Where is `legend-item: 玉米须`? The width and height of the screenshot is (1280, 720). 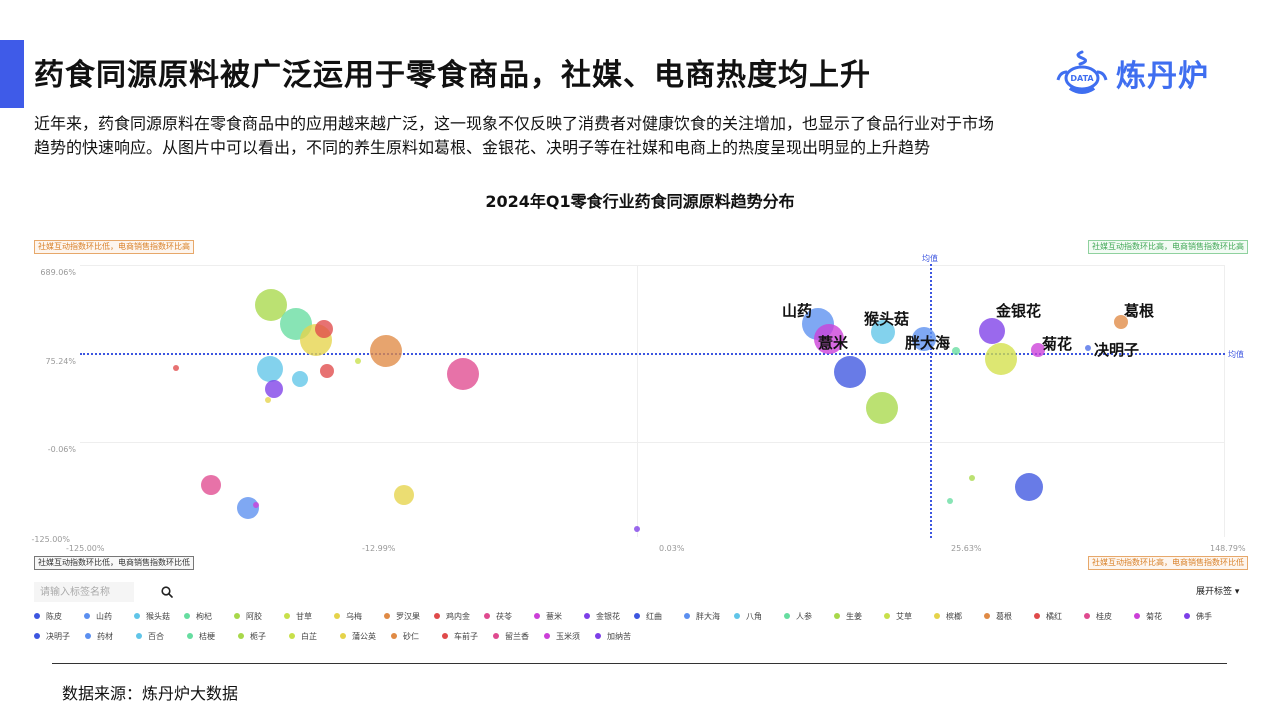
legend-item: 玉米须 is located at coordinates (569, 636).